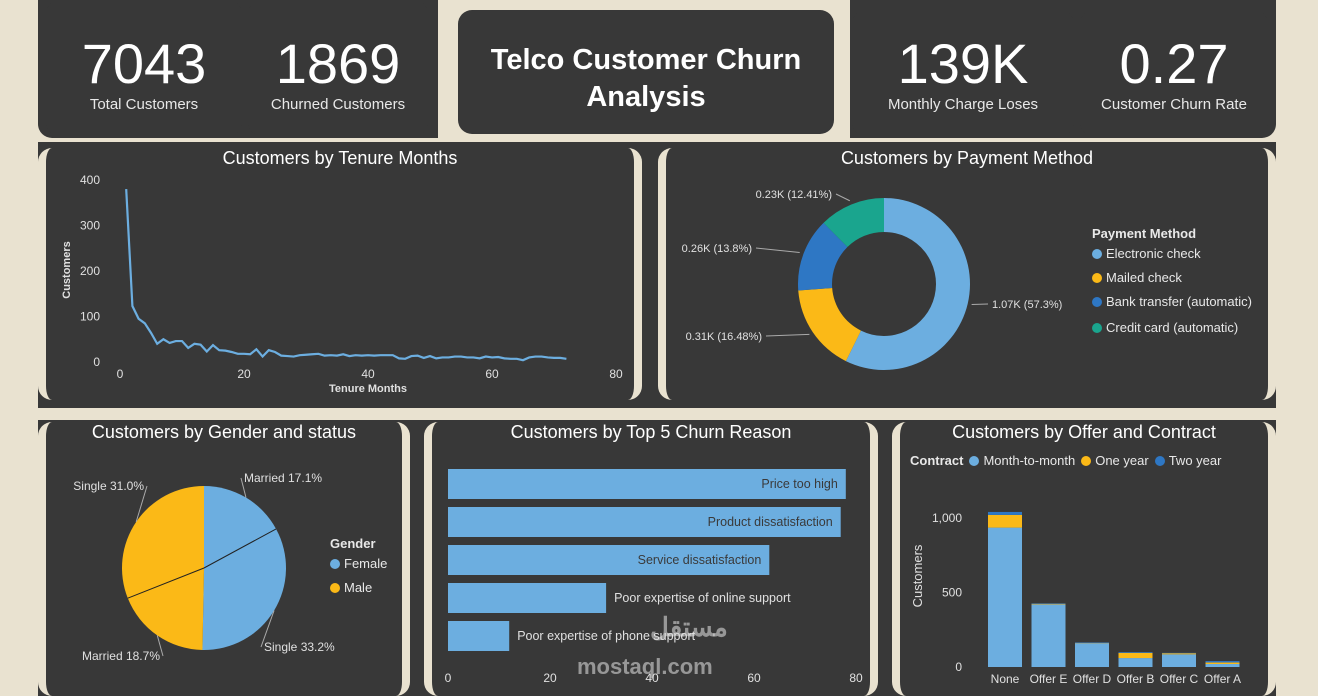 This screenshot has width=1318, height=696. What do you see at coordinates (963, 104) in the screenshot?
I see `kpi-label: Monthly Charge Loses` at bounding box center [963, 104].